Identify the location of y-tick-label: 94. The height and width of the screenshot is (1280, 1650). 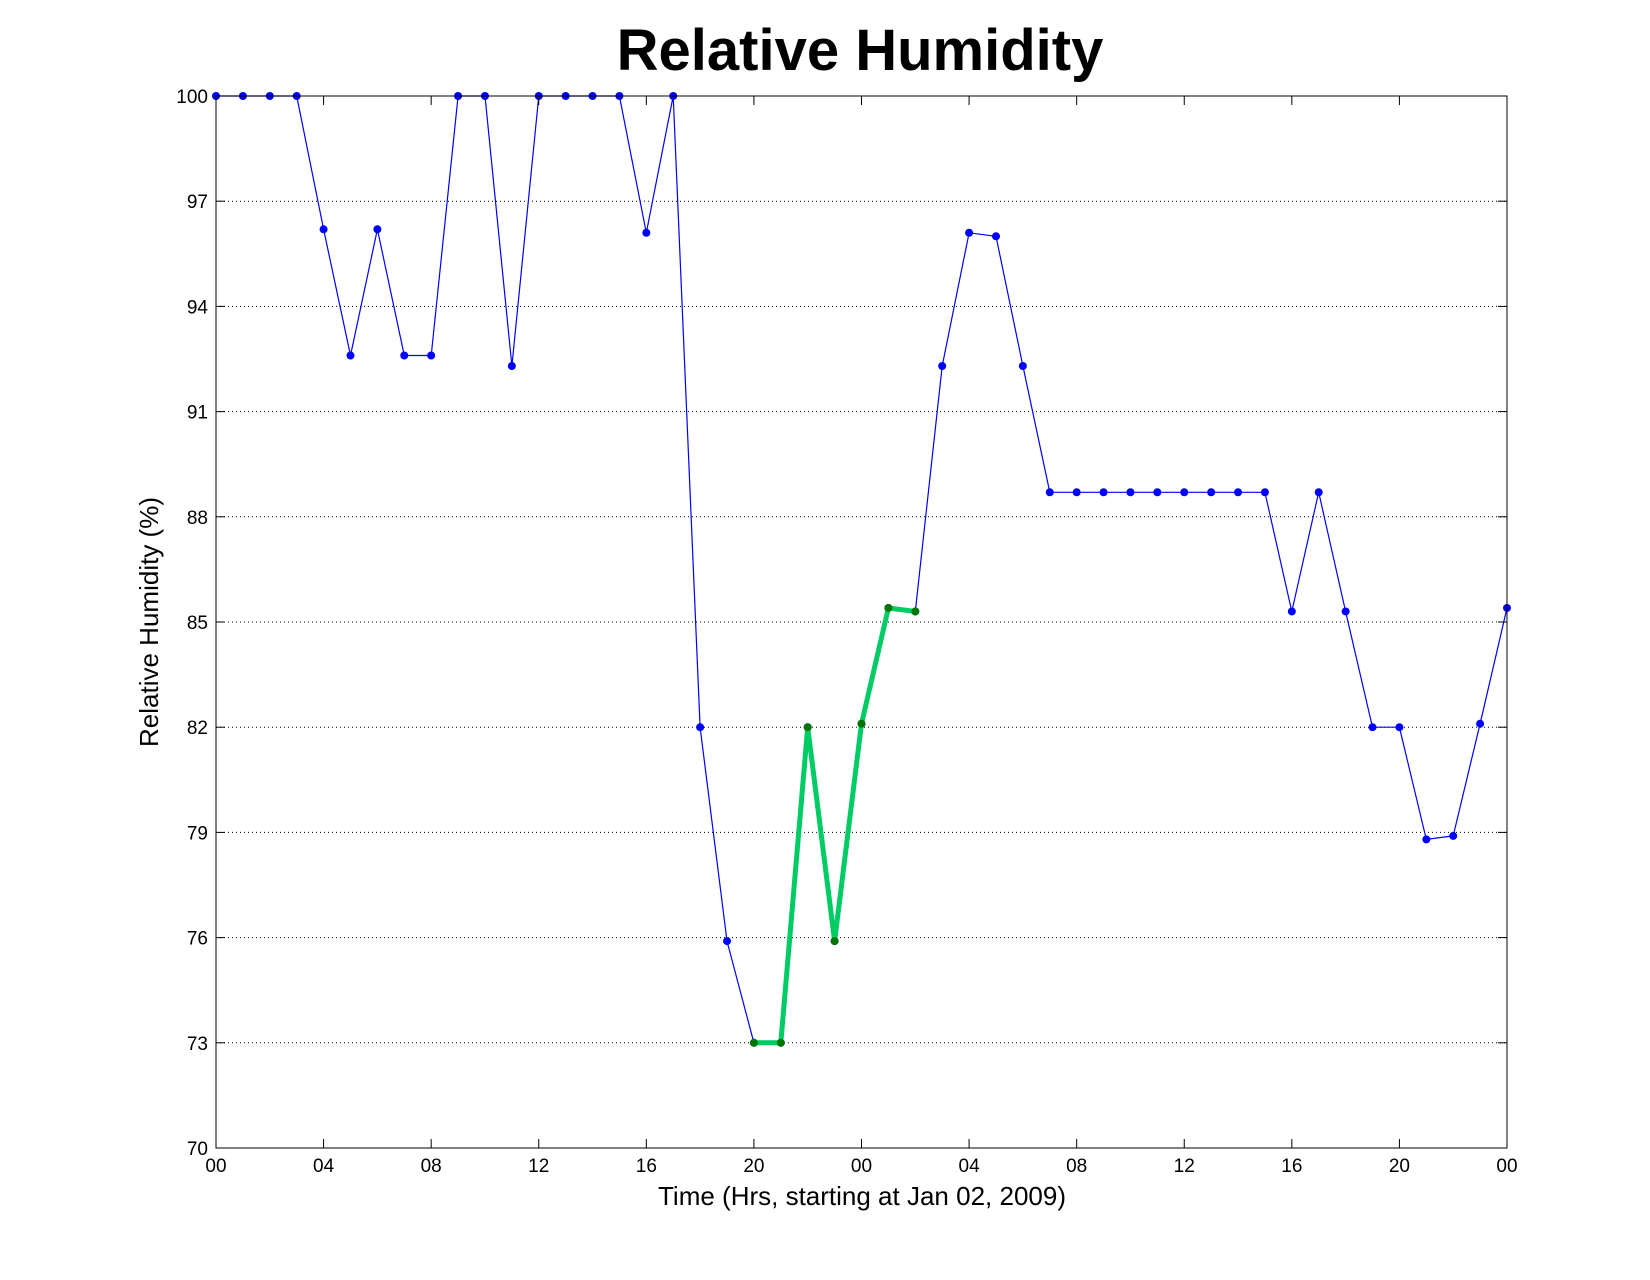
(198, 307).